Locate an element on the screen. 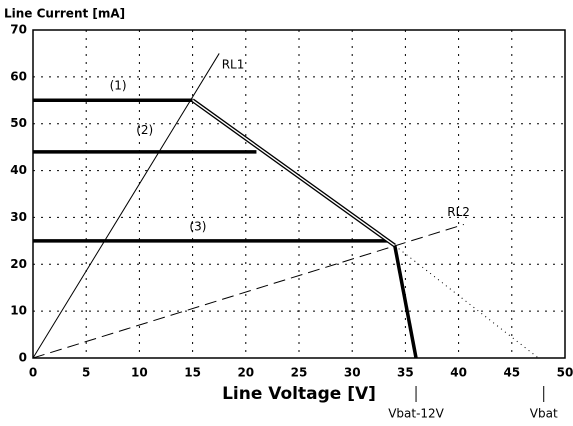 This screenshot has width=573, height=426. x-tick-label: 20 is located at coordinates (245, 373).